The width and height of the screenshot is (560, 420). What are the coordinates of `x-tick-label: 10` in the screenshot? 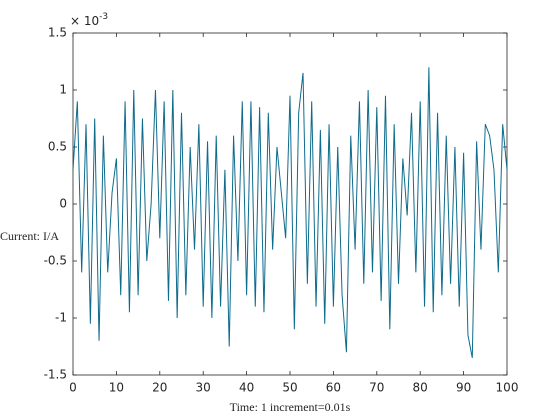 It's located at (116, 388).